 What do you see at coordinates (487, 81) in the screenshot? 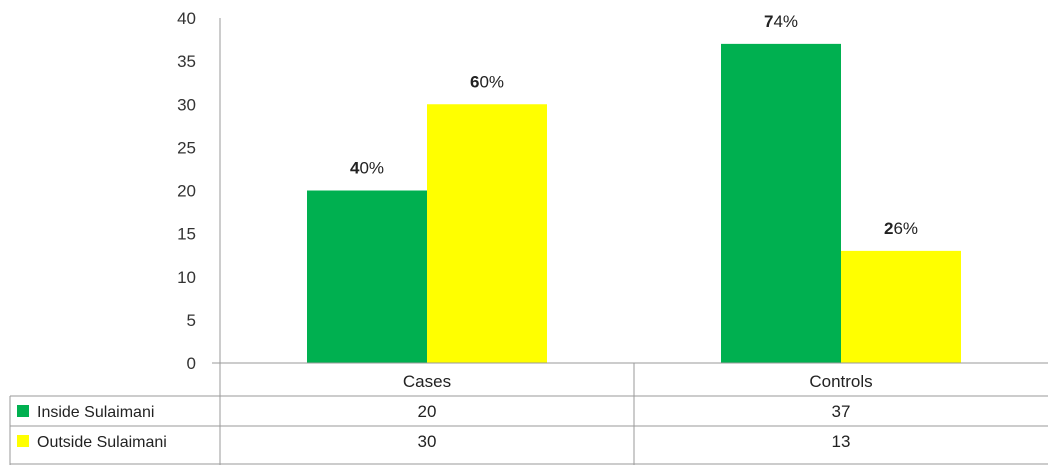
I see `data-label: 60%` at bounding box center [487, 81].